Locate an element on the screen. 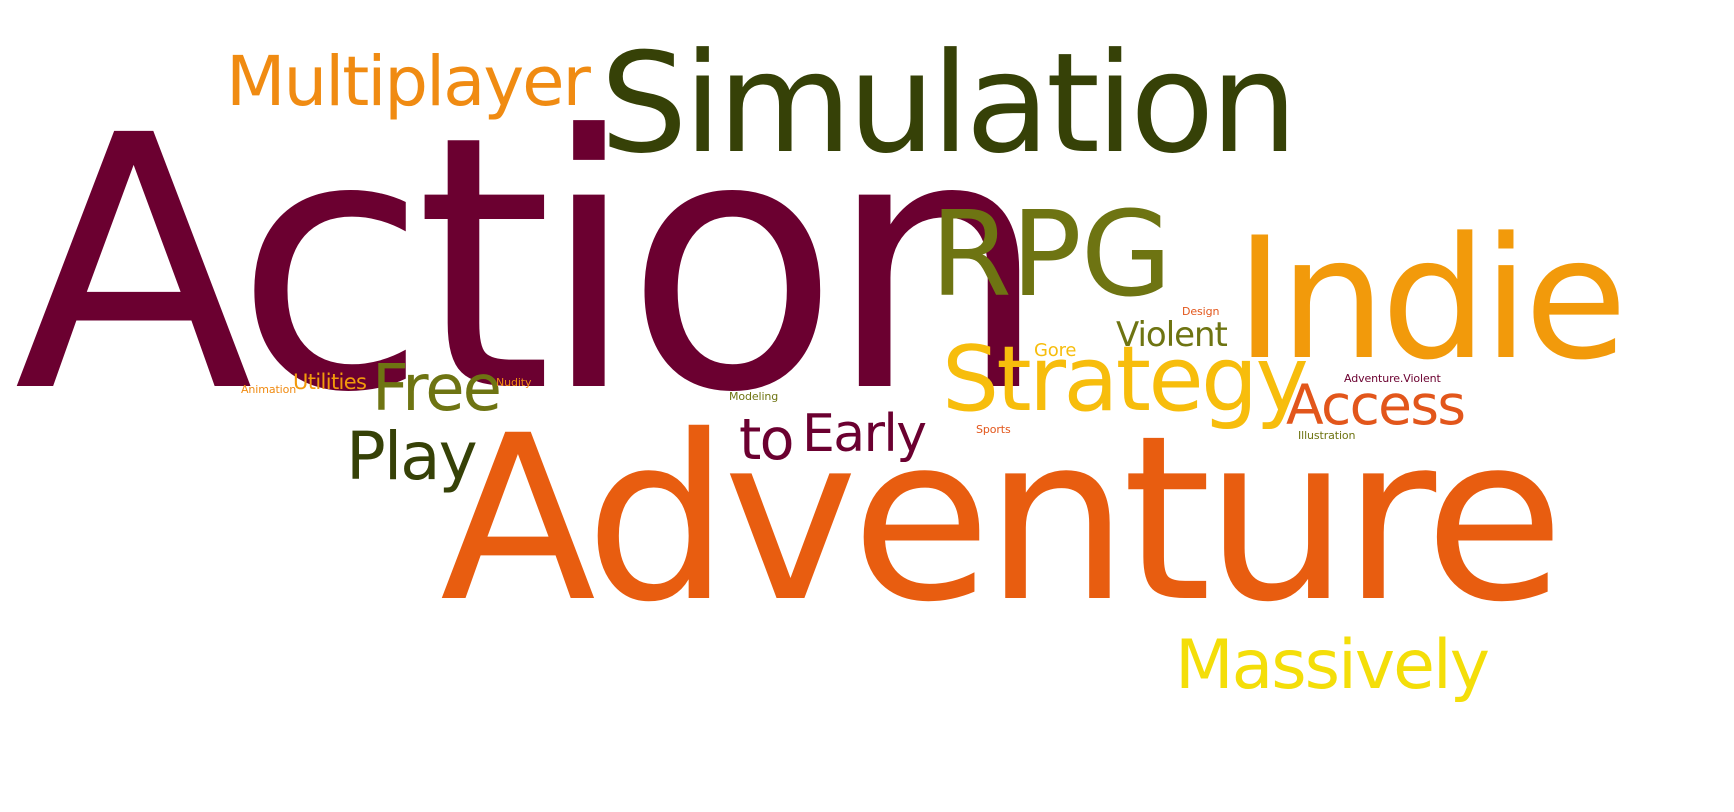 The width and height of the screenshot is (1734, 812). word-massively: Massively is located at coordinates (1332, 665).